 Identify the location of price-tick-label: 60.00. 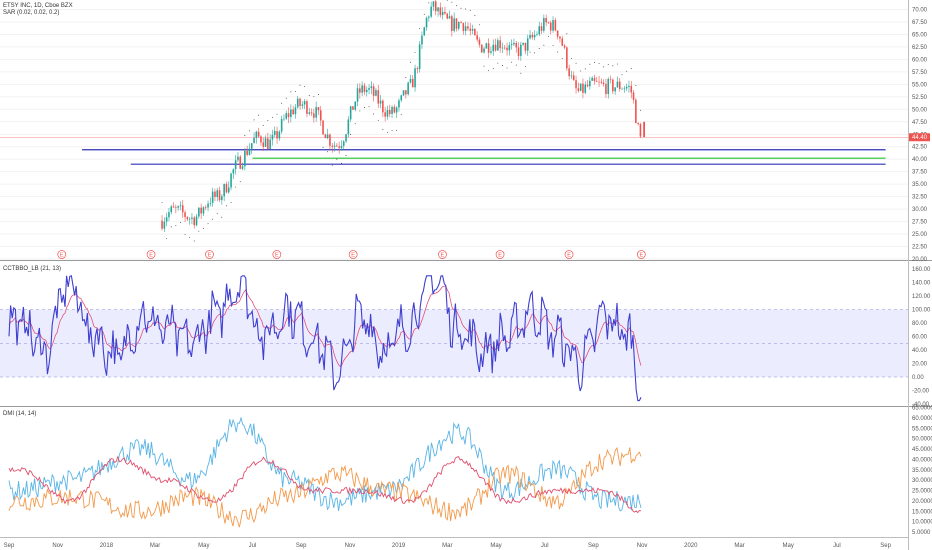
(920, 60).